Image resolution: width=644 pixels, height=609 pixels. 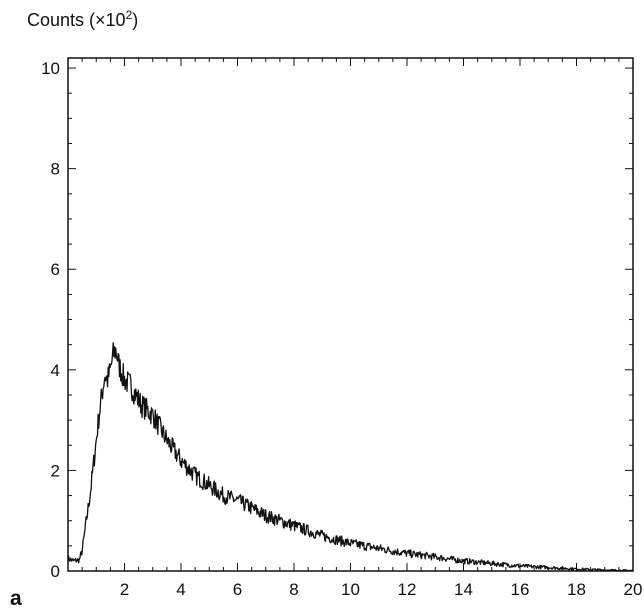 I want to click on y-axis-title-main: Counts (×10, so click(x=76, y=20).